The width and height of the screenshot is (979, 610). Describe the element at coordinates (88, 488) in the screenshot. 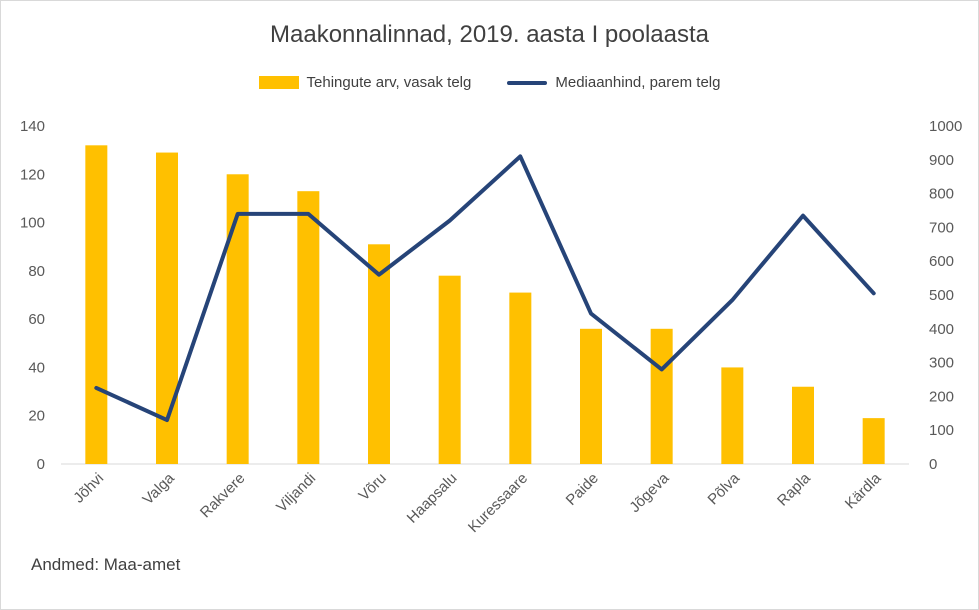

I see `x-tick-label: Jõhvi` at that location.